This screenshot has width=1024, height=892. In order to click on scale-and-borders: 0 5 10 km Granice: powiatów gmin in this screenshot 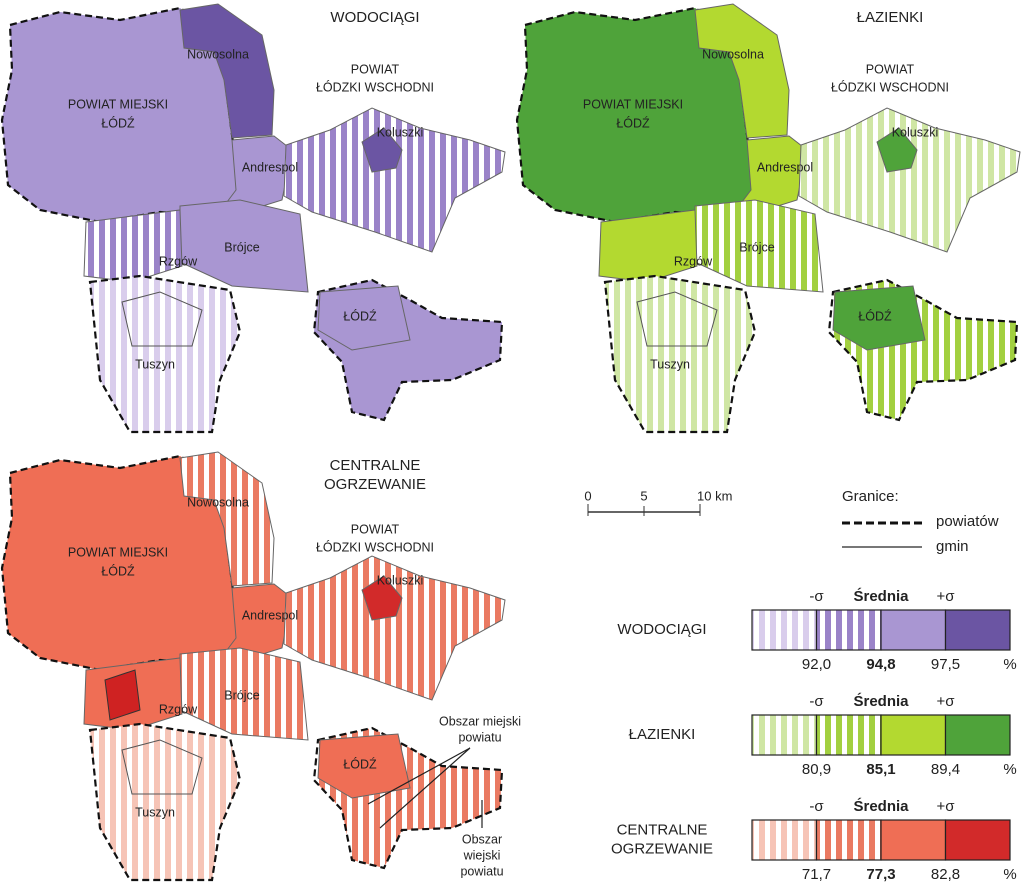, I will do `click(791, 521)`.